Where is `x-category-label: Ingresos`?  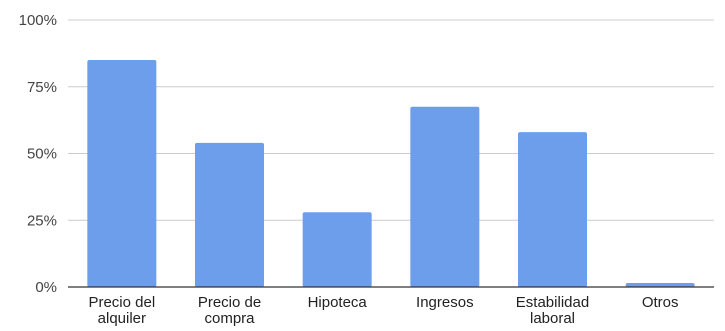 x-category-label: Ingresos is located at coordinates (445, 302).